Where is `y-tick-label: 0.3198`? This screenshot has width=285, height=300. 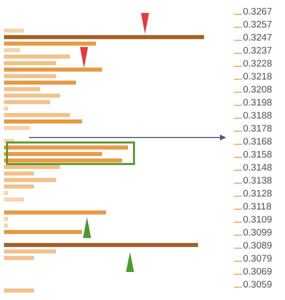 y-tick-label: 0.3198 is located at coordinates (257, 102).